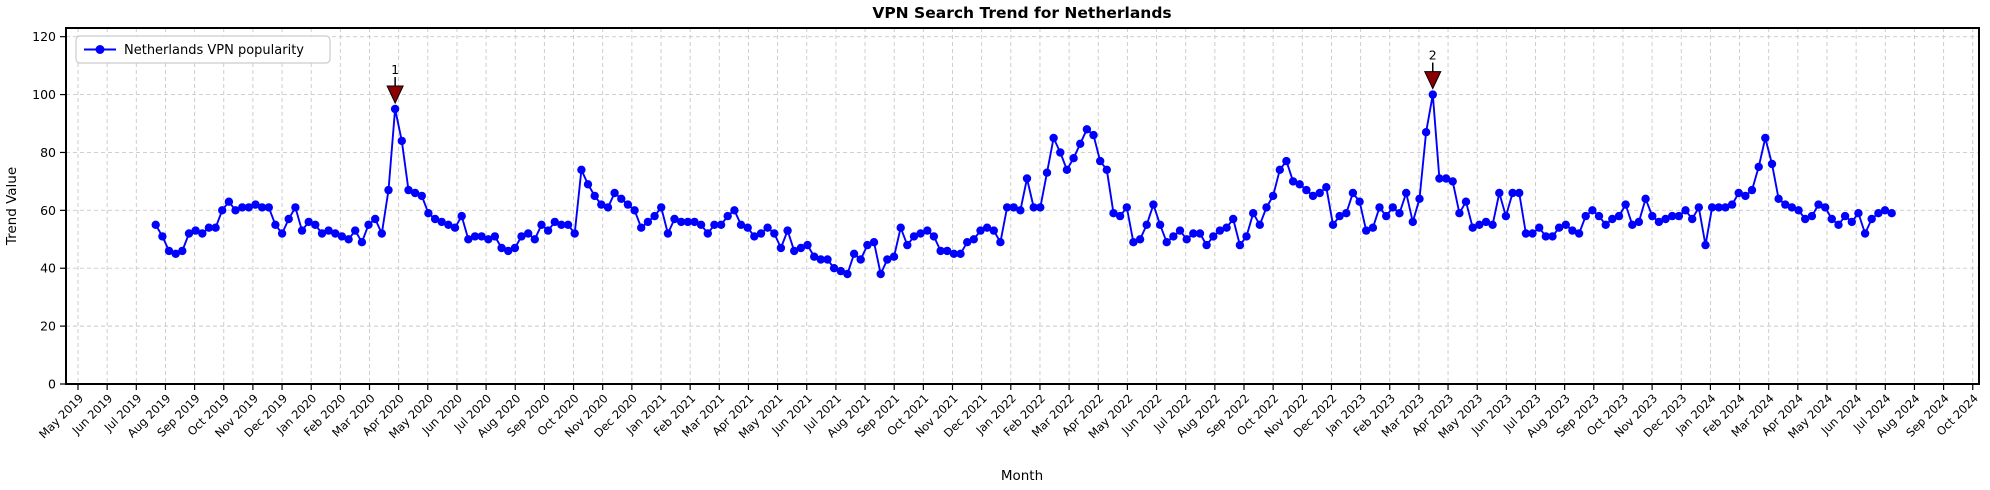 This screenshot has height=490, width=1990. Describe the element at coordinates (395, 95) in the screenshot. I see `annotation-arrow-icon` at that location.